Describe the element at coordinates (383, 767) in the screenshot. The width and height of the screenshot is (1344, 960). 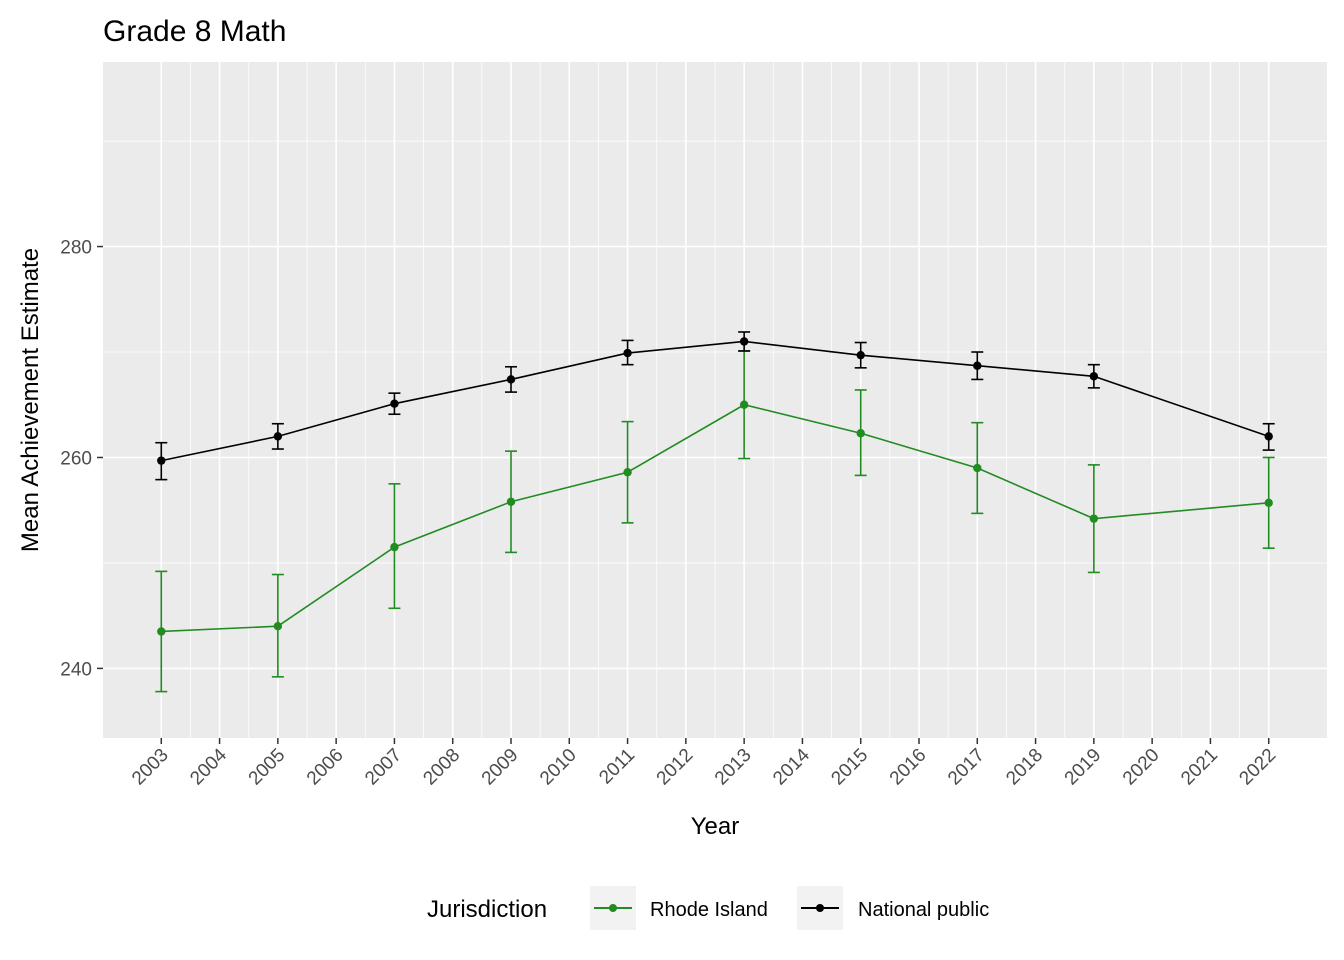
I see `x-tick-label: 2007` at that location.